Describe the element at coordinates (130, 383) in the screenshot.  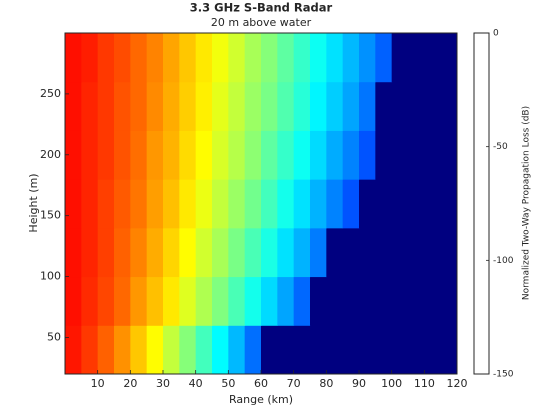
I see `x-tick-label: 20` at that location.